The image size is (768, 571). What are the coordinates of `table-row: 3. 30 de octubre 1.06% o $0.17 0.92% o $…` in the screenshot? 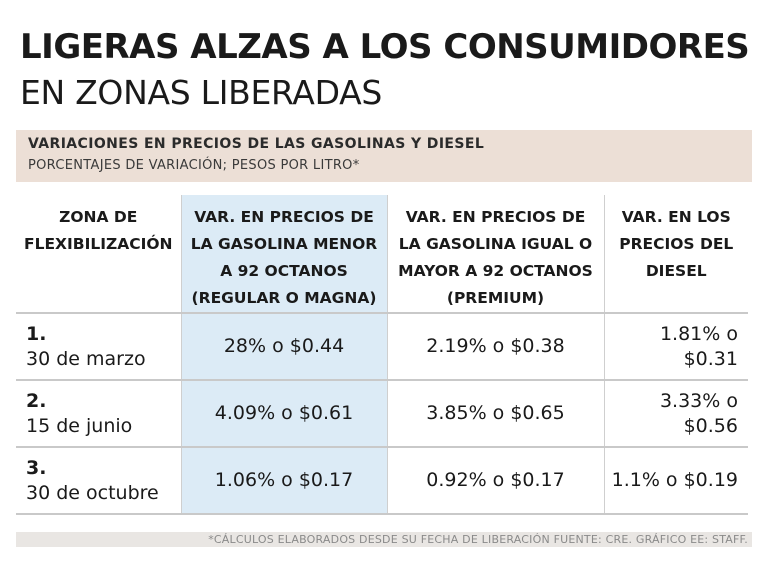 It's located at (382, 481).